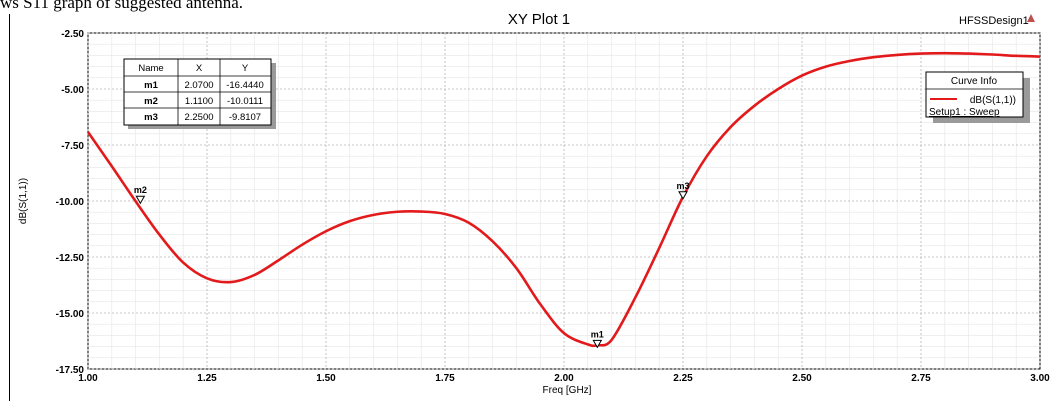 This screenshot has height=401, width=1051. Describe the element at coordinates (682, 186) in the screenshot. I see `marker-label: m3` at that location.